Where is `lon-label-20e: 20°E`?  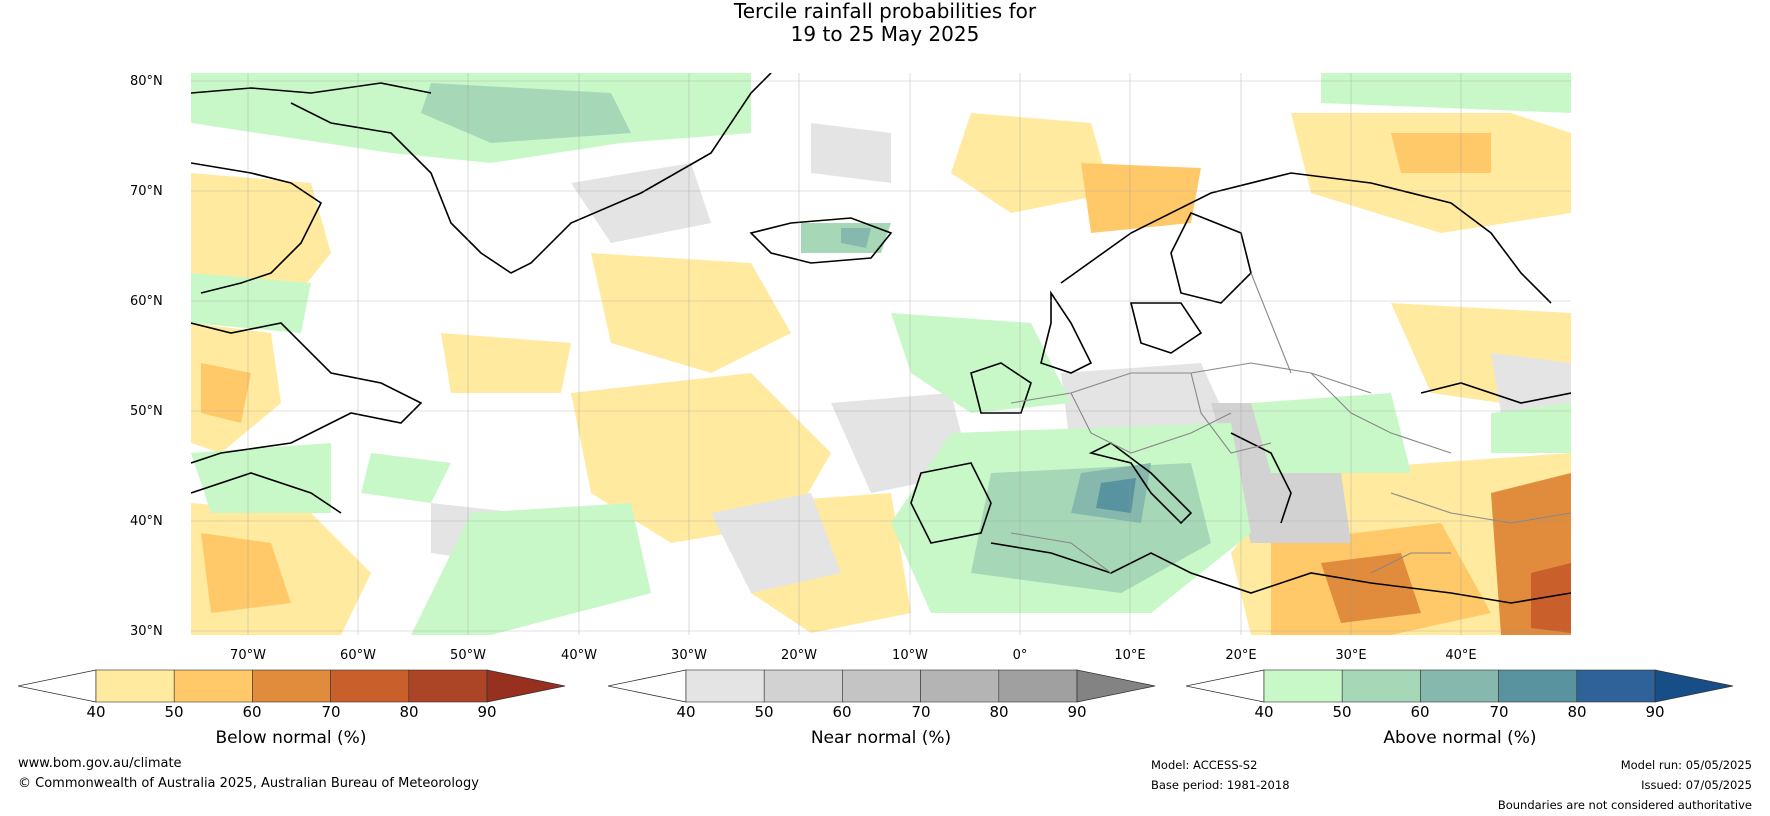 lon-label-20e: 20°E is located at coordinates (1241, 655).